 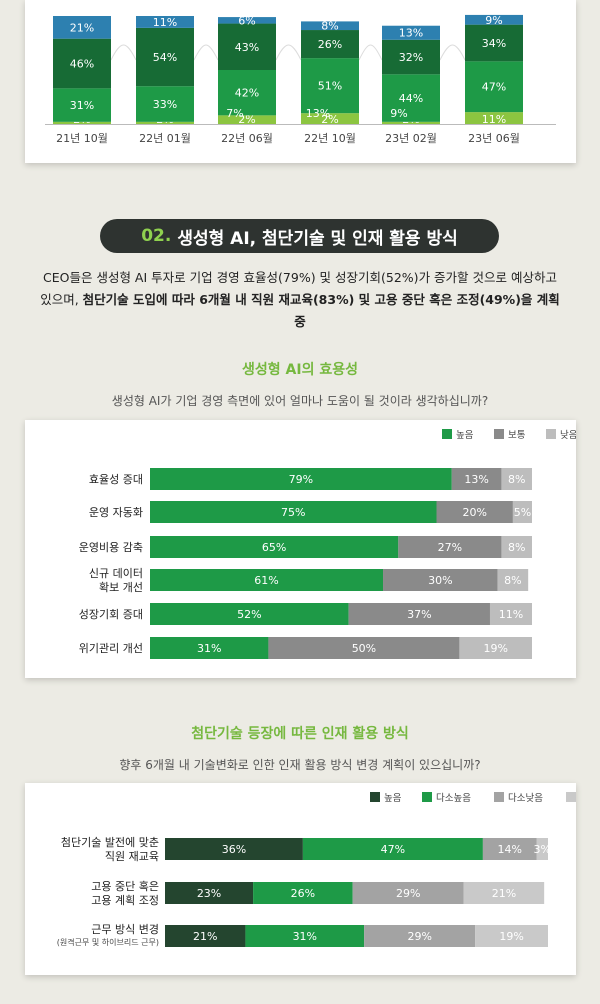 I want to click on bar-value-label: 31%, so click(x=209, y=648).